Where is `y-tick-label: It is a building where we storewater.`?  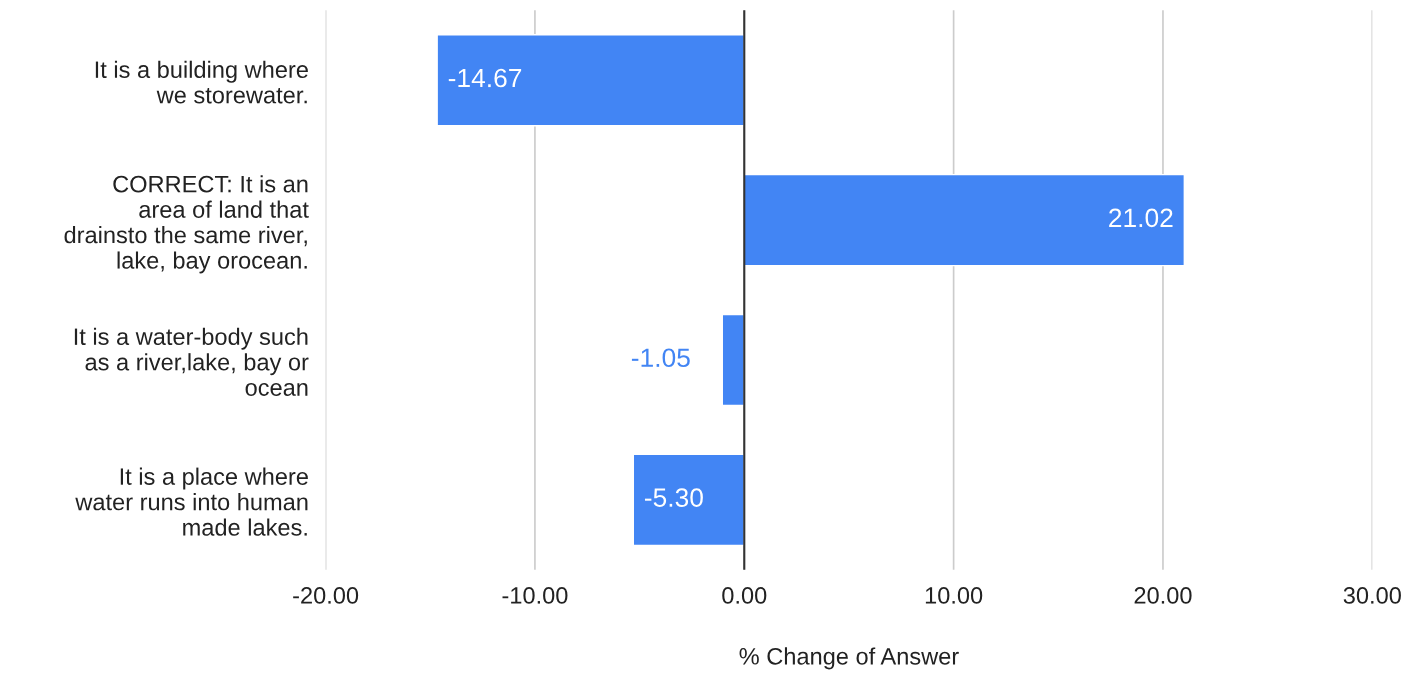
y-tick-label: It is a building where we storewater. is located at coordinates (201, 82).